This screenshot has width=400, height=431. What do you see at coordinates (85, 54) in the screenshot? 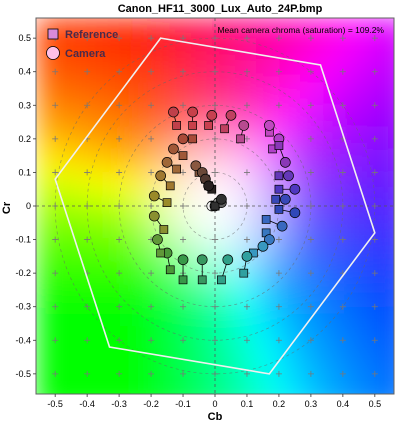
I see `legend-camera-label: Camera` at bounding box center [85, 54].